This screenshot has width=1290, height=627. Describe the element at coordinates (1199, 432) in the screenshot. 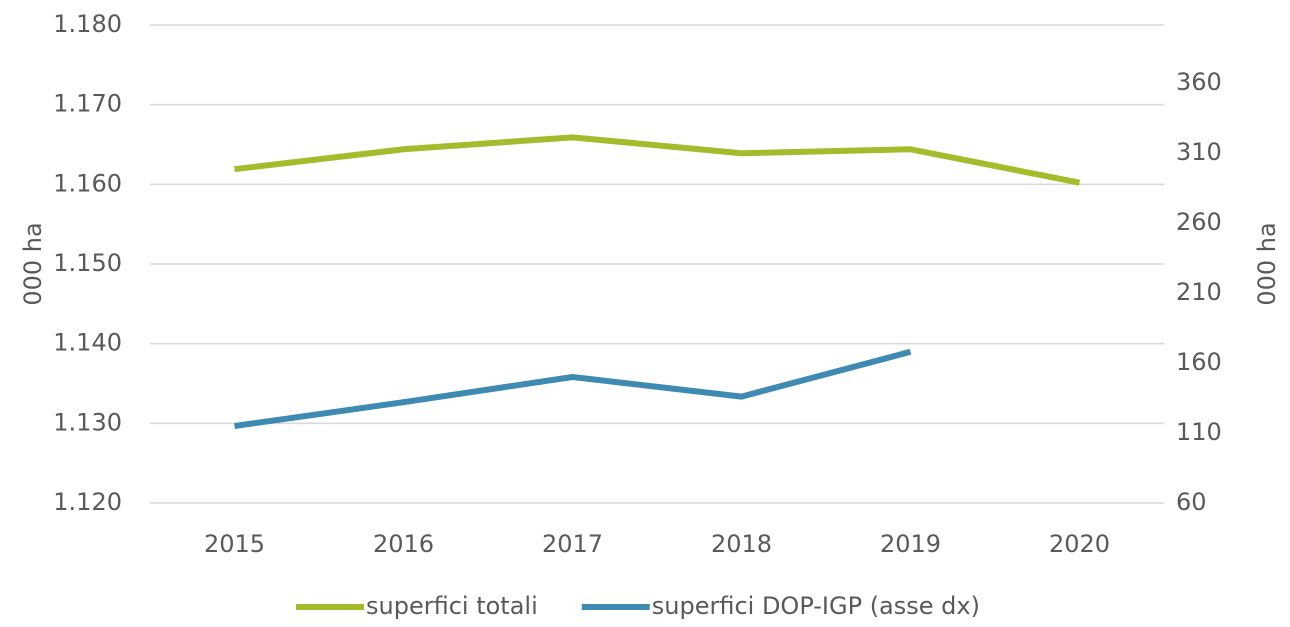

I see `y2-tick-label: 110` at that location.